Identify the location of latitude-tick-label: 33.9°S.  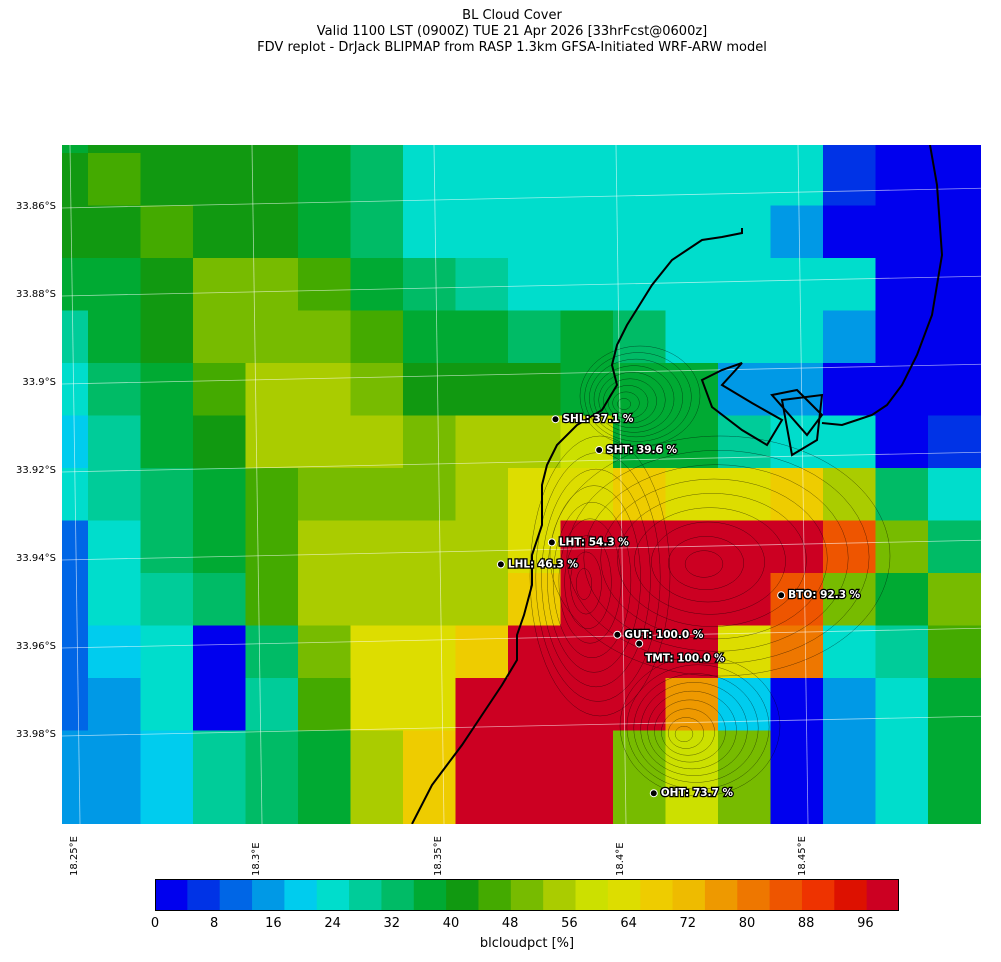
(39, 382).